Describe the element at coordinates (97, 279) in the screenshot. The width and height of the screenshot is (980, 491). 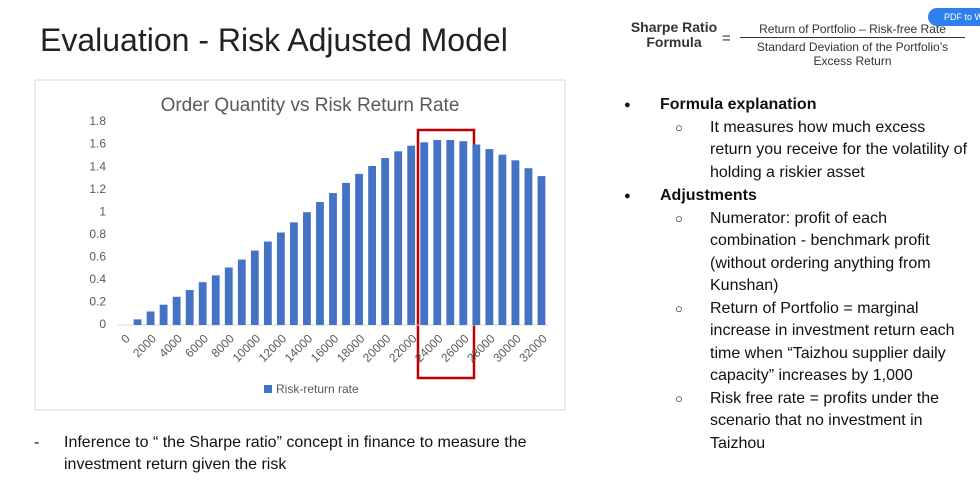
I see `y-tick-label: 0.4` at that location.